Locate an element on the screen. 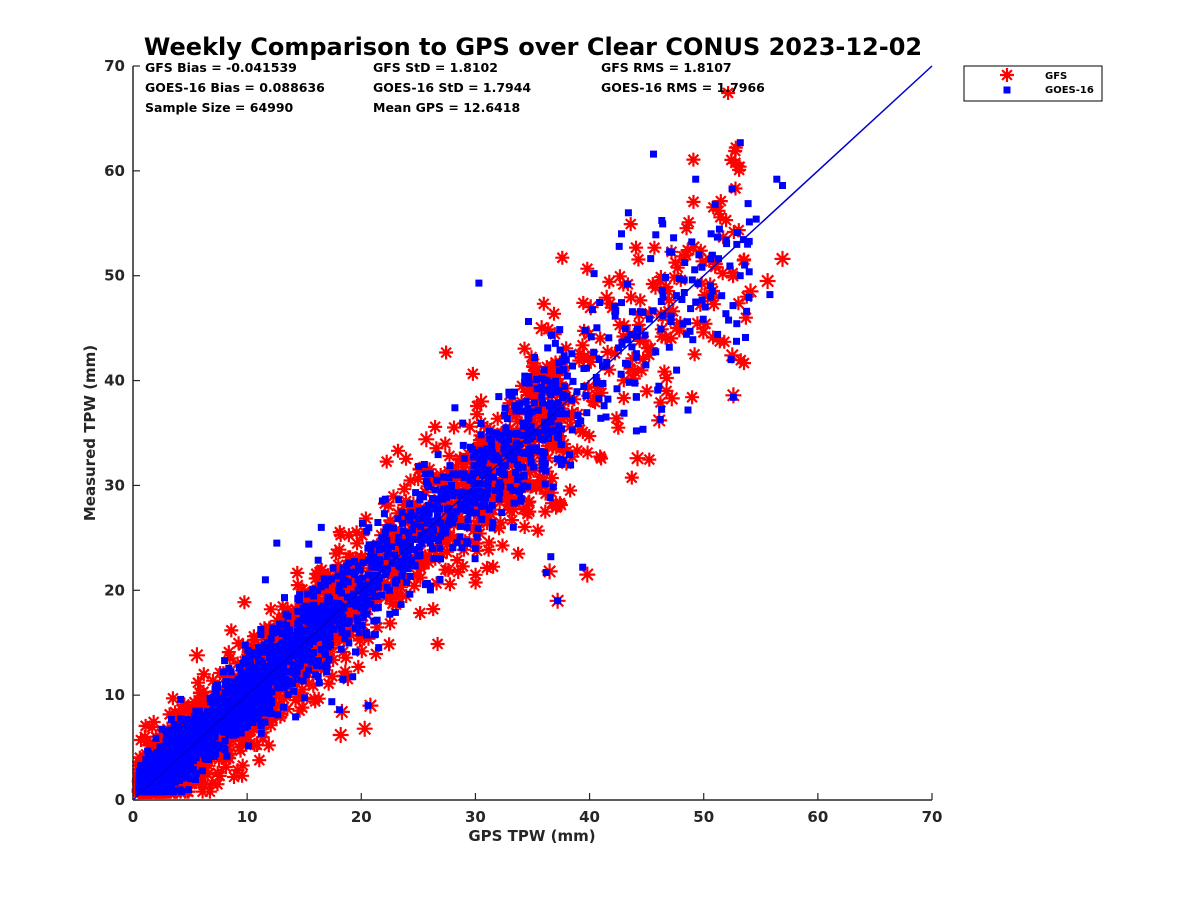 This screenshot has width=1200, height=900. x-axis-ticks: 0 10 20 30 40 50 60 70 is located at coordinates (535, 809).